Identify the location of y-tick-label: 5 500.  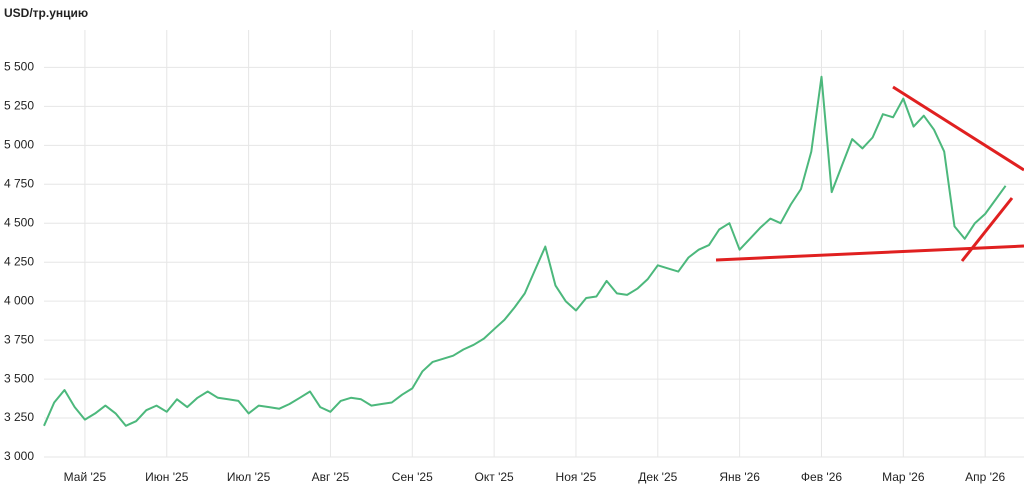
(19, 67).